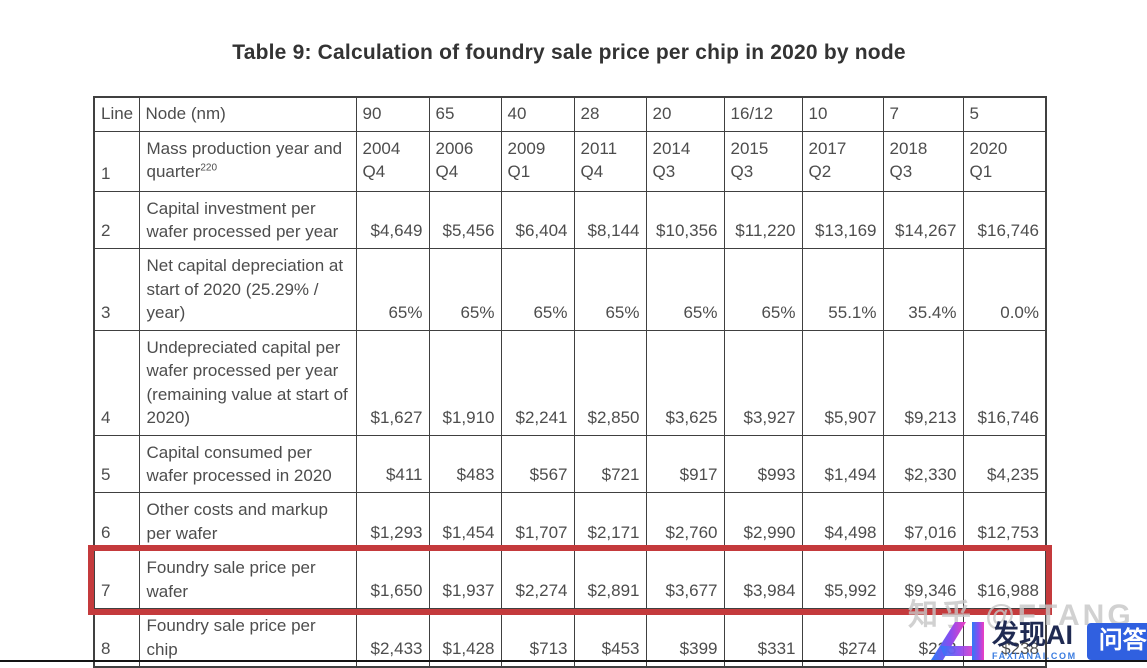  Describe the element at coordinates (763, 161) in the screenshot. I see `table-cell: 2015 Q3` at that location.